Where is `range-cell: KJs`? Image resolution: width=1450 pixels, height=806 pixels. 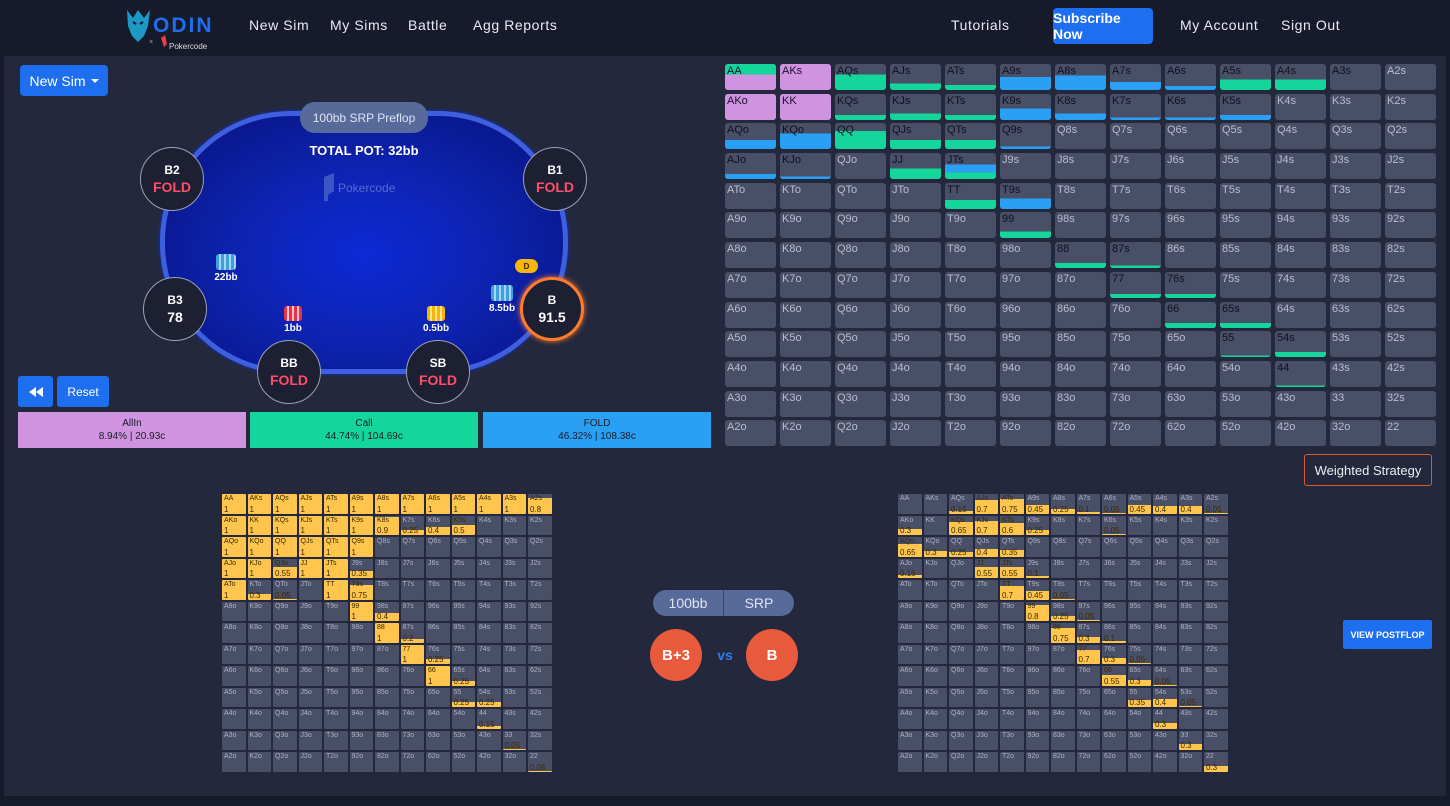
range-cell: KJs is located at coordinates (915, 106).